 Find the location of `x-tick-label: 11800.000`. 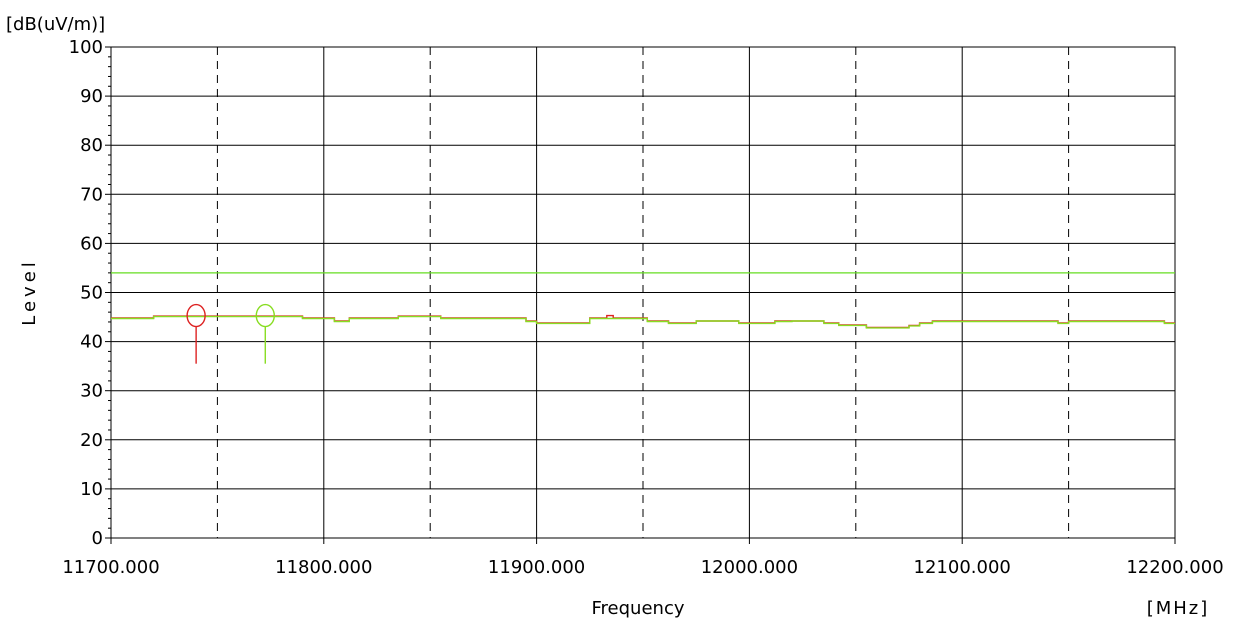

x-tick-label: 11800.000 is located at coordinates (323, 567).